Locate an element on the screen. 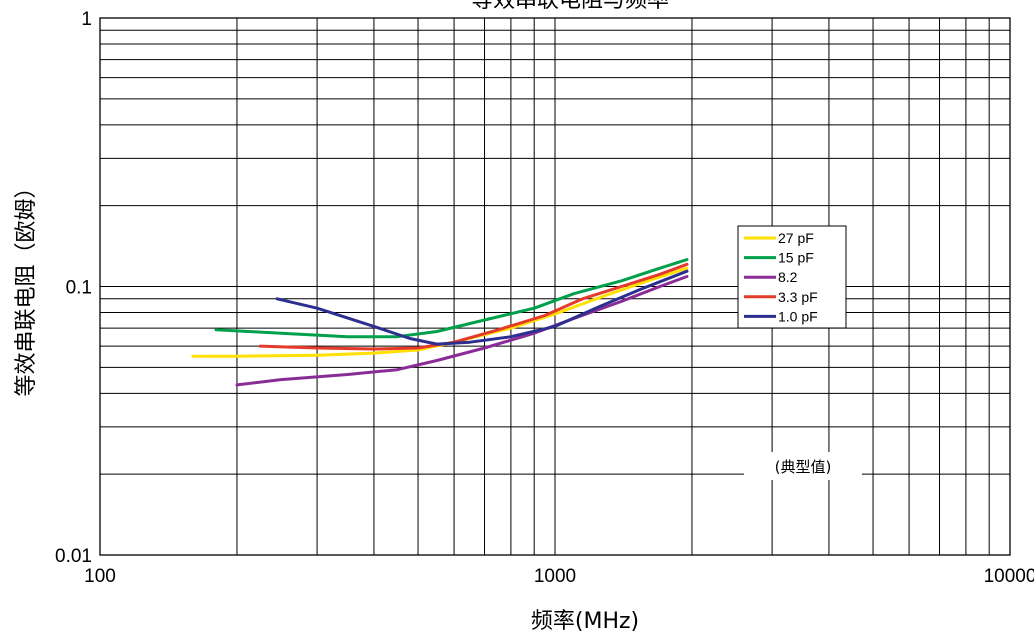 The height and width of the screenshot is (639, 1034). series-lines is located at coordinates (440, 322).